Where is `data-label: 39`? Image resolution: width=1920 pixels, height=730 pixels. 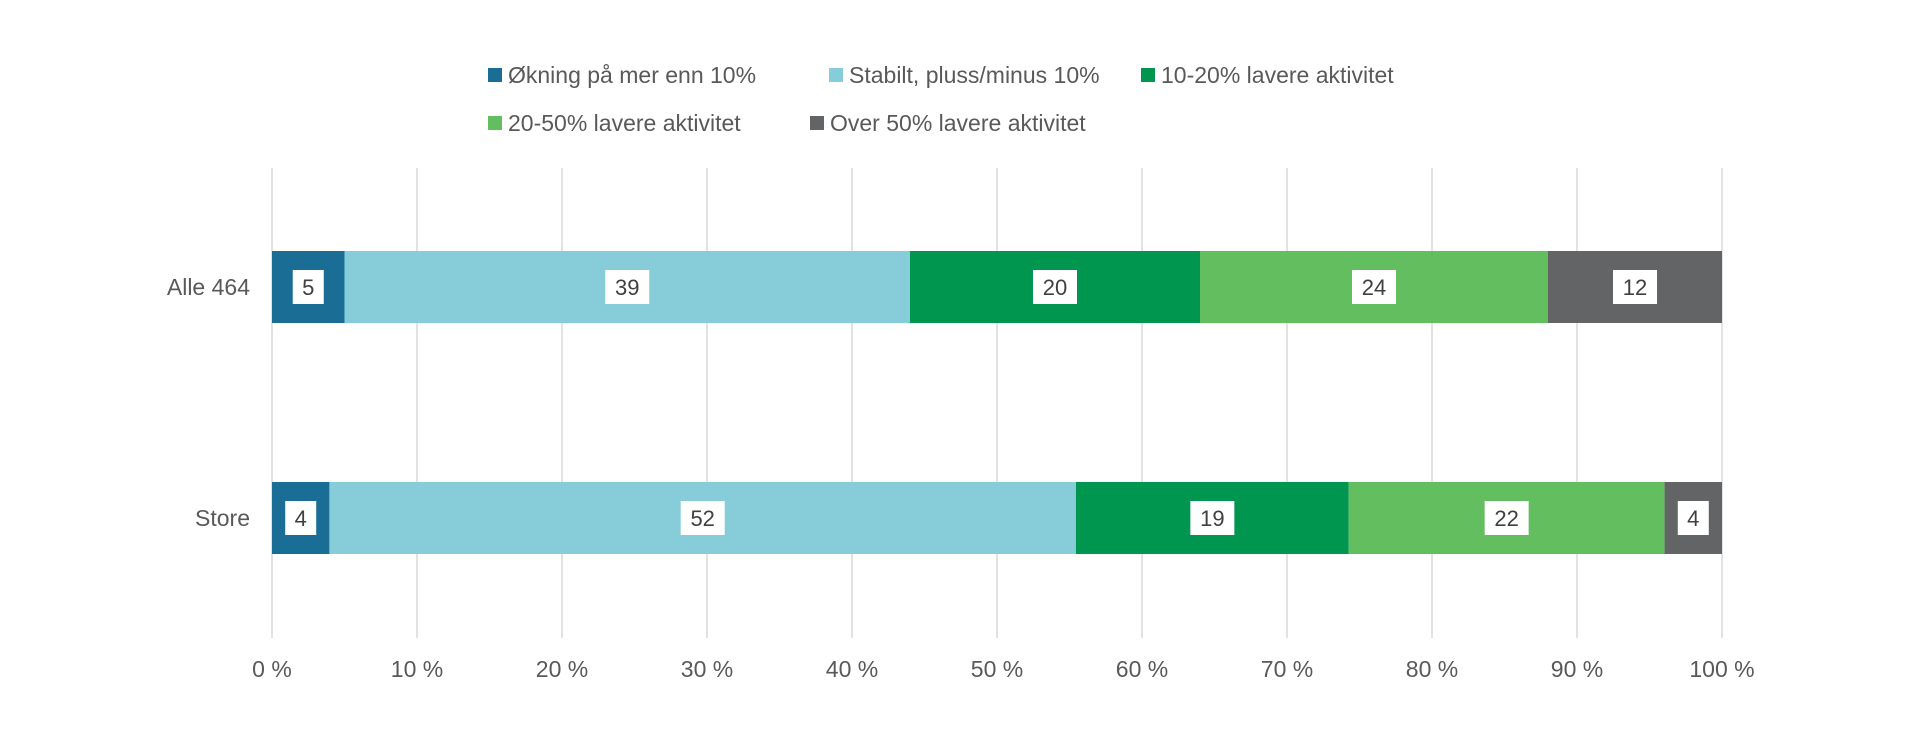
data-label: 39 is located at coordinates (627, 287).